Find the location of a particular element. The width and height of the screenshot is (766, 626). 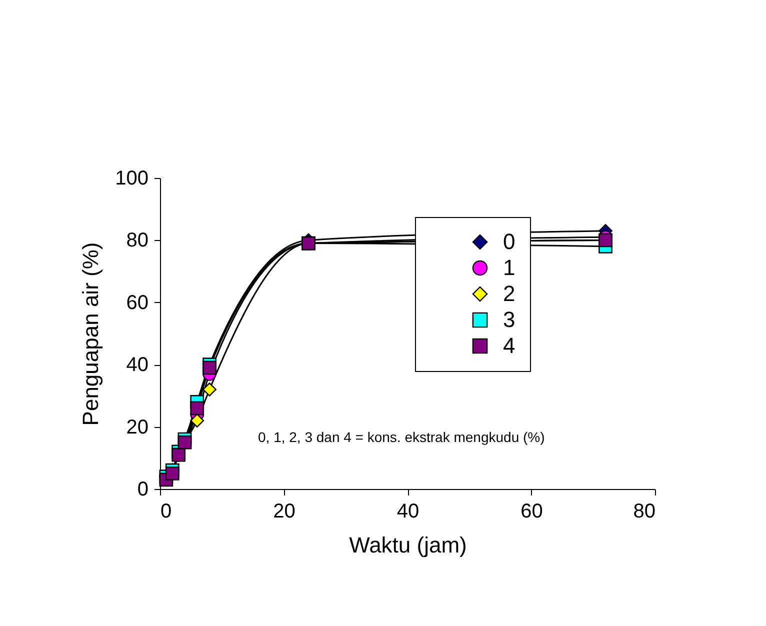

x-tick-label: 0 is located at coordinates (166, 511).